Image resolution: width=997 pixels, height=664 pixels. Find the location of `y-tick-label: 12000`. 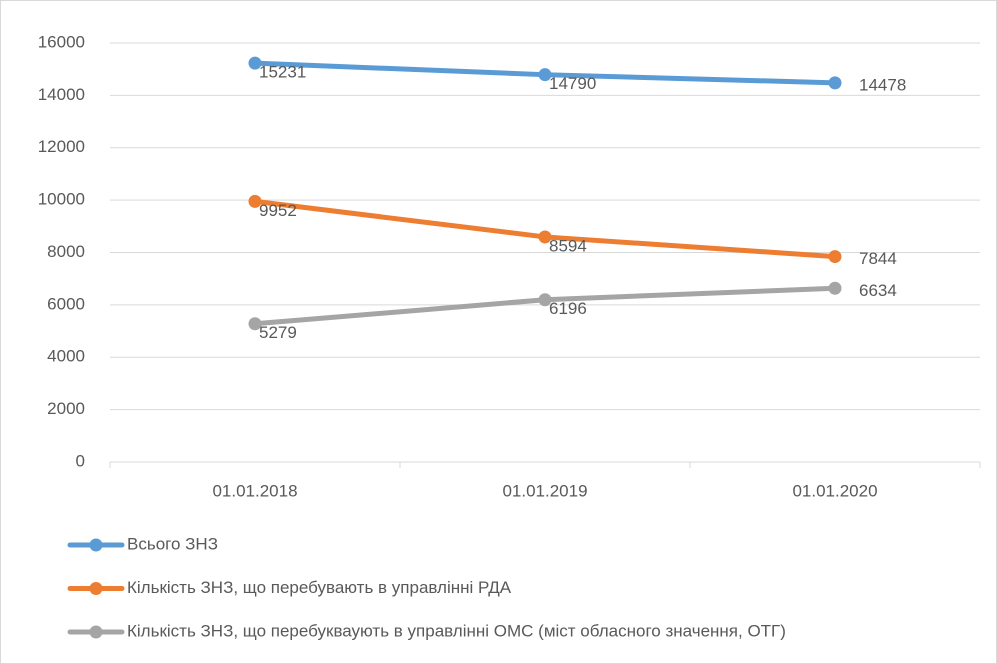

y-tick-label: 12000 is located at coordinates (61, 146).